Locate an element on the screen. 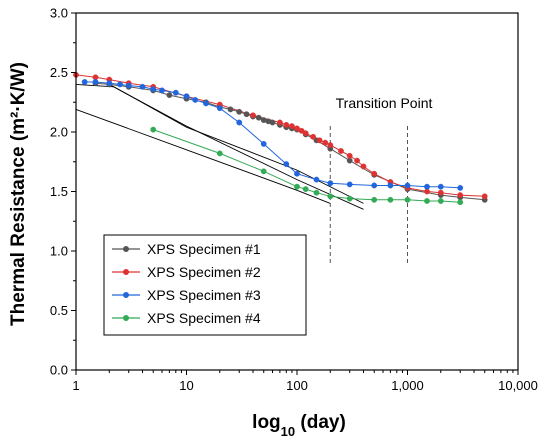  transition-lines is located at coordinates (368, 194).